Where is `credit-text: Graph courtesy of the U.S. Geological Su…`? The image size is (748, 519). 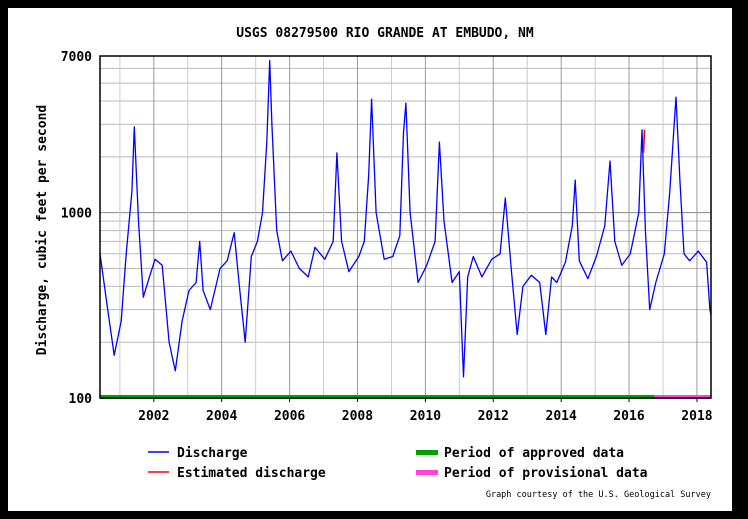
credit-text: Graph courtesy of the U.S. Geological Su… is located at coordinates (598, 495).